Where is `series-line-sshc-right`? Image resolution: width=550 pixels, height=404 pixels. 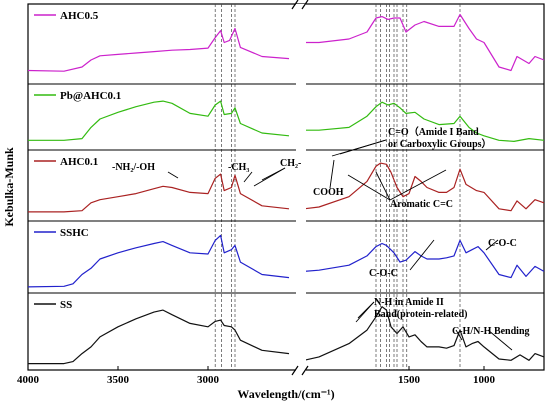
series-line-sshc-right is located at coordinates (424, 259).